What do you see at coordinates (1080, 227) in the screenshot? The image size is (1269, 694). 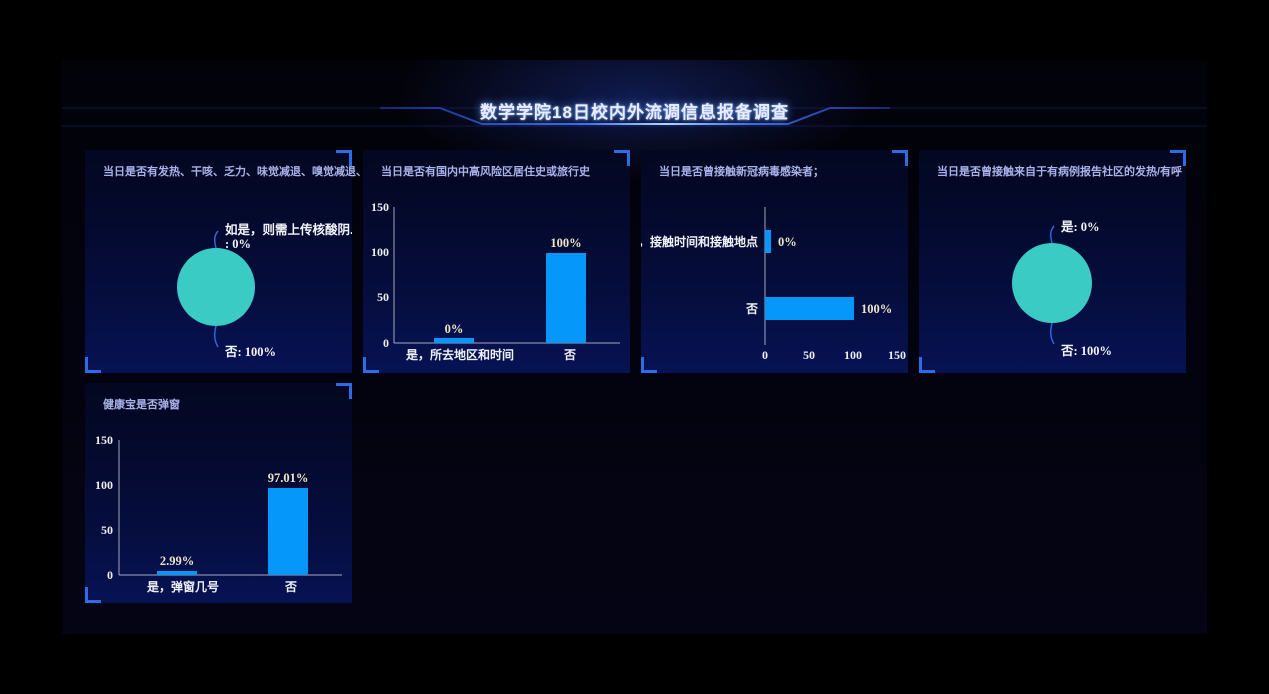 I see `pie-label-yes: 是: 0%` at bounding box center [1080, 227].